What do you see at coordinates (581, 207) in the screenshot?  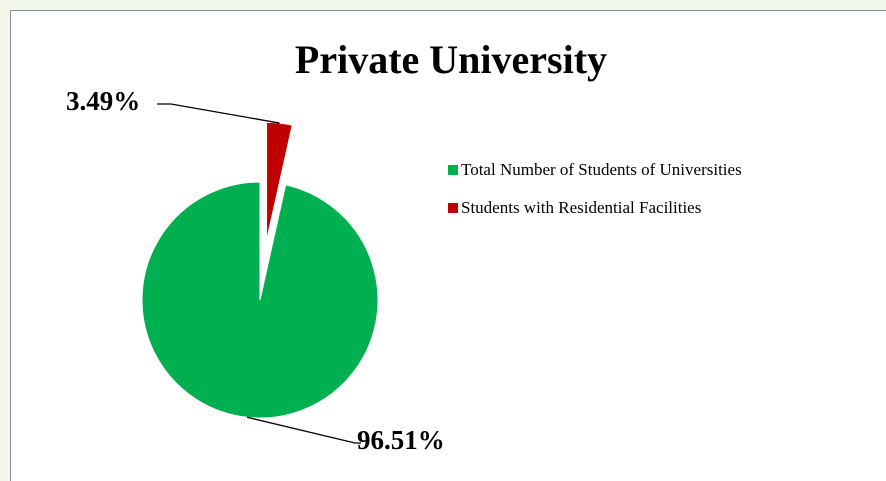 I see `legend-label-2: Students with Residential Facilities` at bounding box center [581, 207].